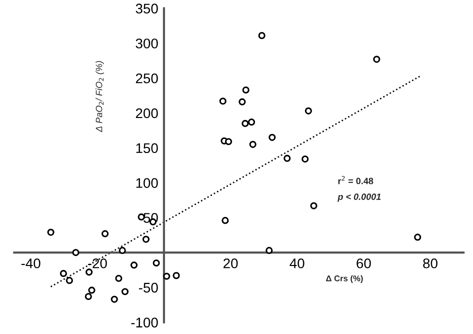 This screenshot has height=334, width=473. What do you see at coordinates (100, 96) in the screenshot?
I see `y-axis-title: Δ PaO$_{2}$/ FiO$_{2}$ (%)` at bounding box center [100, 96].